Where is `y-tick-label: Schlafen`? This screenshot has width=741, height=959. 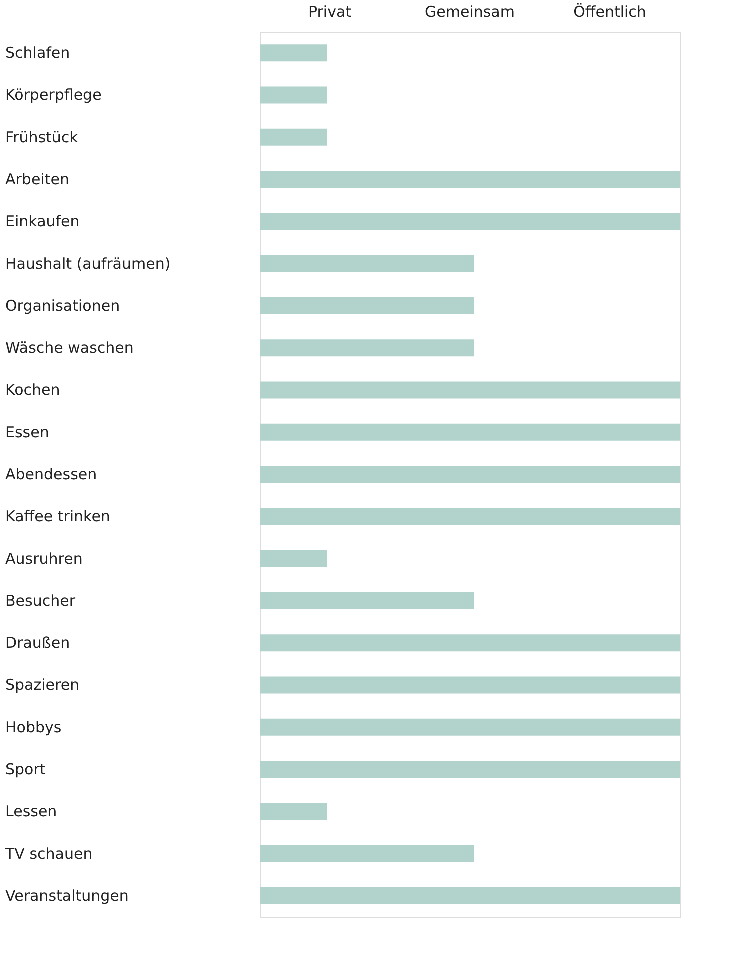
y-tick-label: Schlafen is located at coordinates (38, 53).